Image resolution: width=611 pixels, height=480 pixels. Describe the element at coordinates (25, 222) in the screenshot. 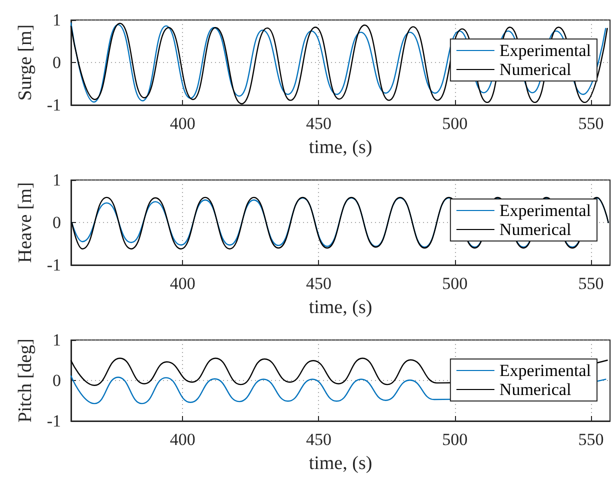

I see `y-axis-title: Heave [m]` at that location.